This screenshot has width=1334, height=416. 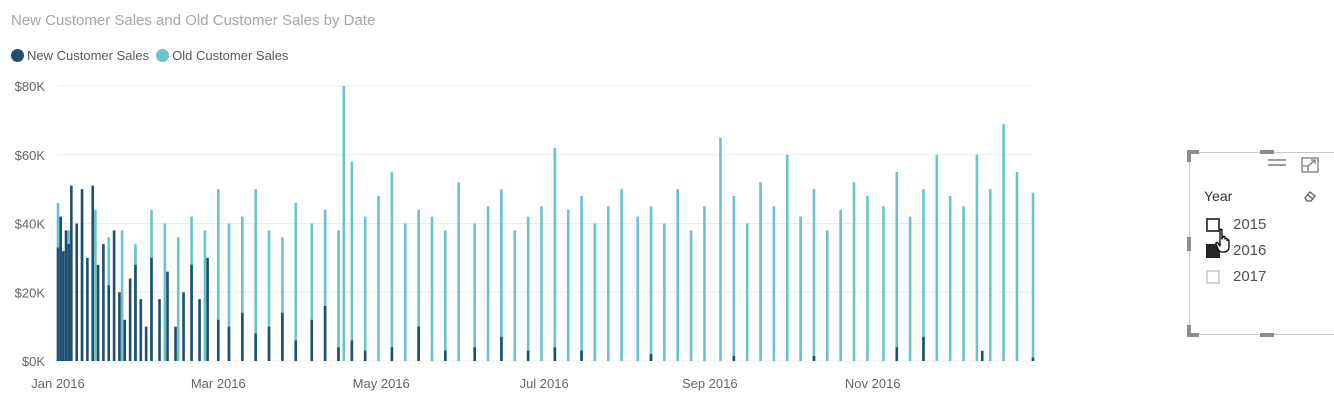 I want to click on legend-item-old: Old Customer Sales, so click(x=222, y=55).